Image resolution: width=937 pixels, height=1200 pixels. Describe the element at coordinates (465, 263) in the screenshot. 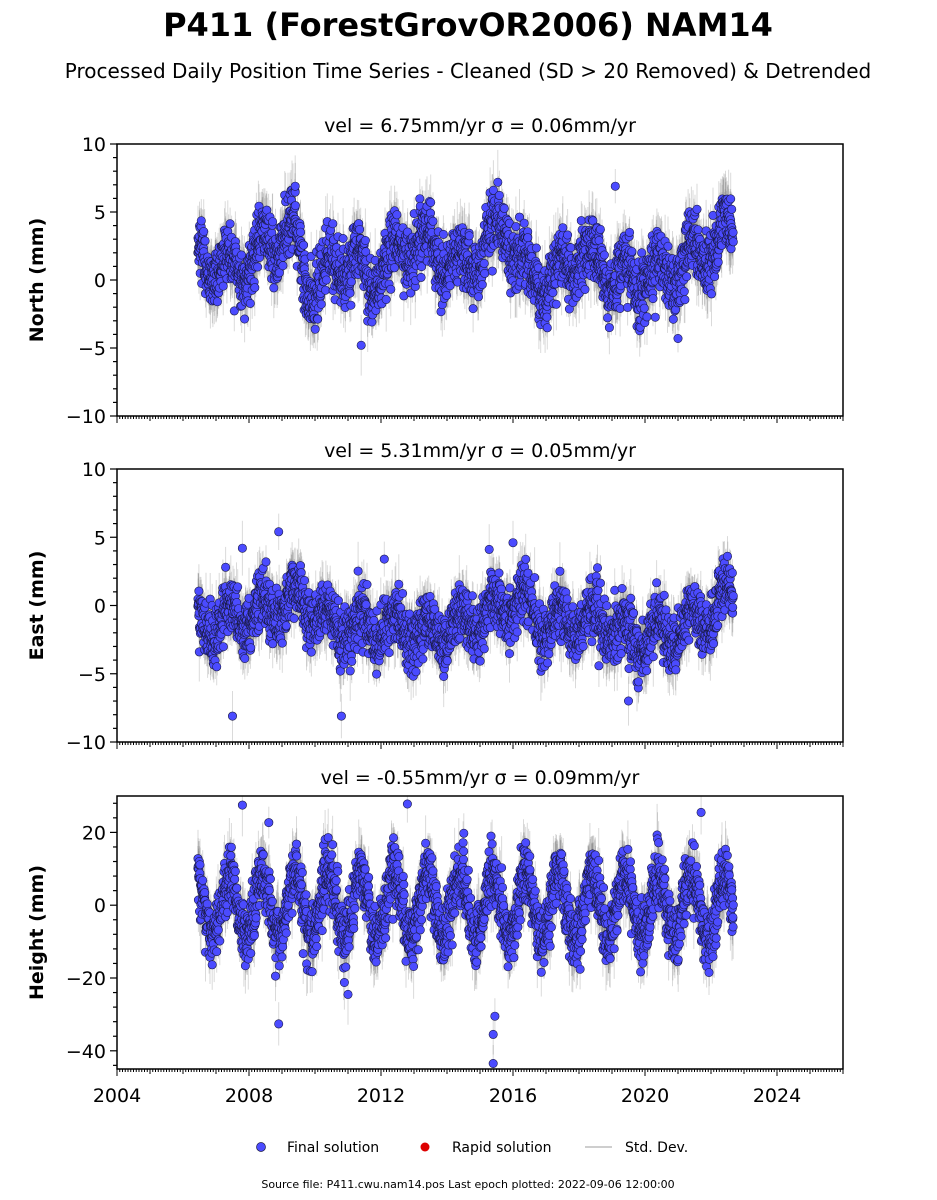

I see `final-solution-points` at that location.